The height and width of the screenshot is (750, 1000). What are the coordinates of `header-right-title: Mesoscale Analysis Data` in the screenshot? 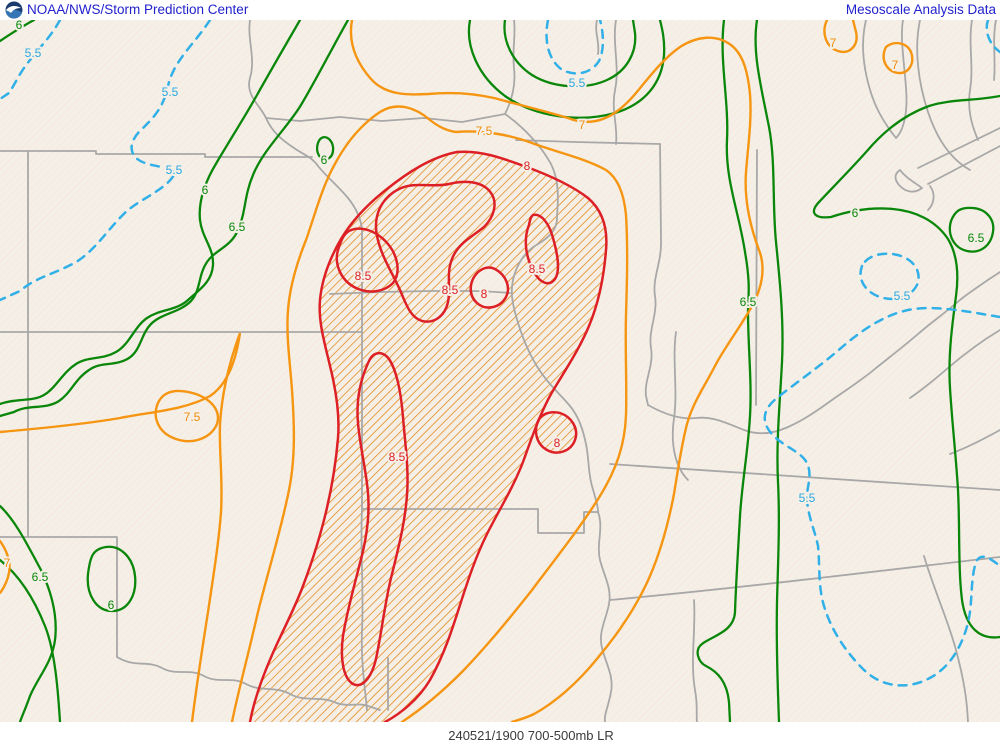 It's located at (920, 9).